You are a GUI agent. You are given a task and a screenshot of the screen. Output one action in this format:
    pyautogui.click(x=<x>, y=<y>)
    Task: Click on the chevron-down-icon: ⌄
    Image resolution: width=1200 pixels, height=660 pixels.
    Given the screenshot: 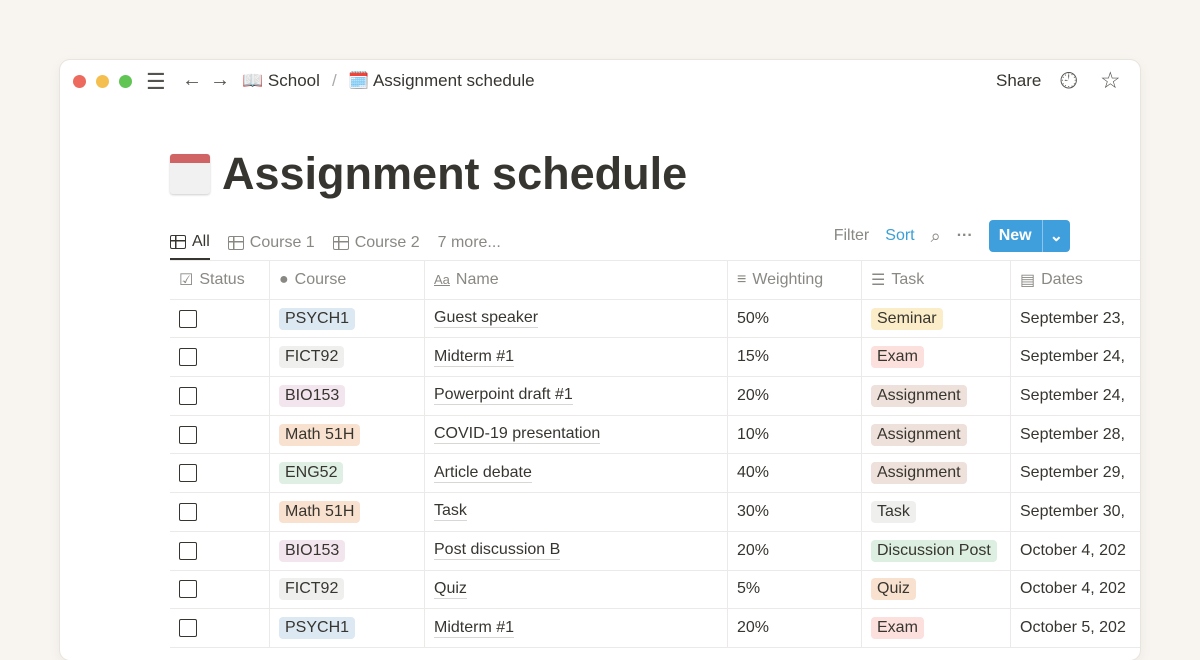 What is the action you would take?
    pyautogui.click(x=1055, y=236)
    